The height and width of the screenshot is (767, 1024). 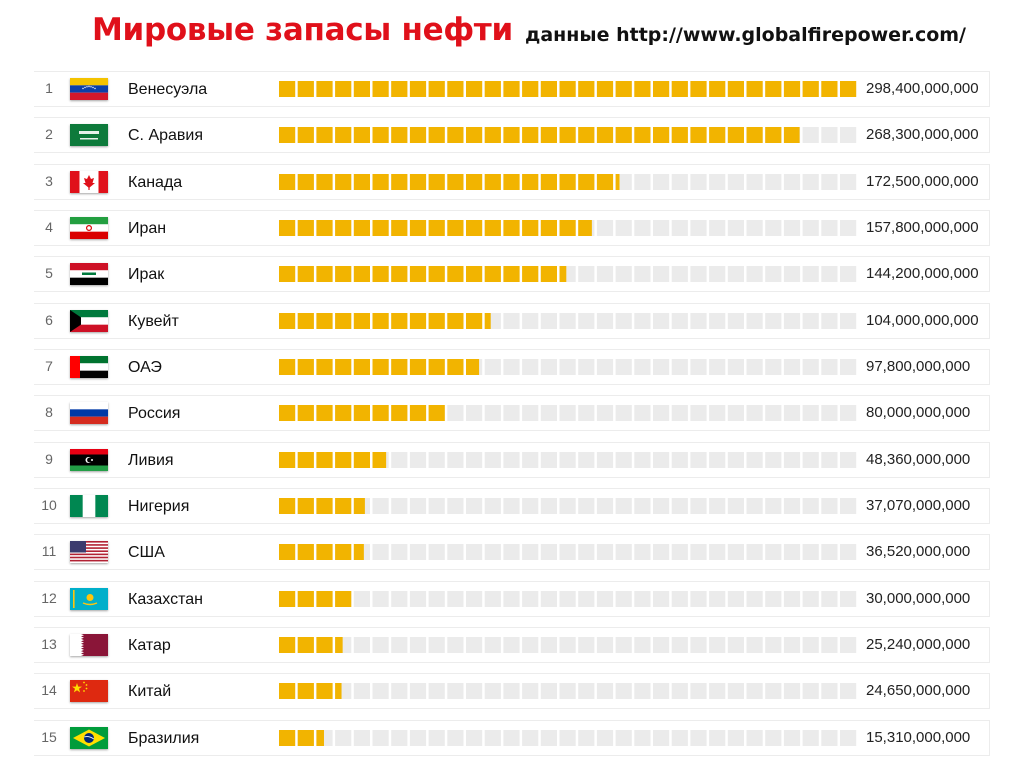 What do you see at coordinates (49, 643) in the screenshot?
I see `rank-label: 13` at bounding box center [49, 643].